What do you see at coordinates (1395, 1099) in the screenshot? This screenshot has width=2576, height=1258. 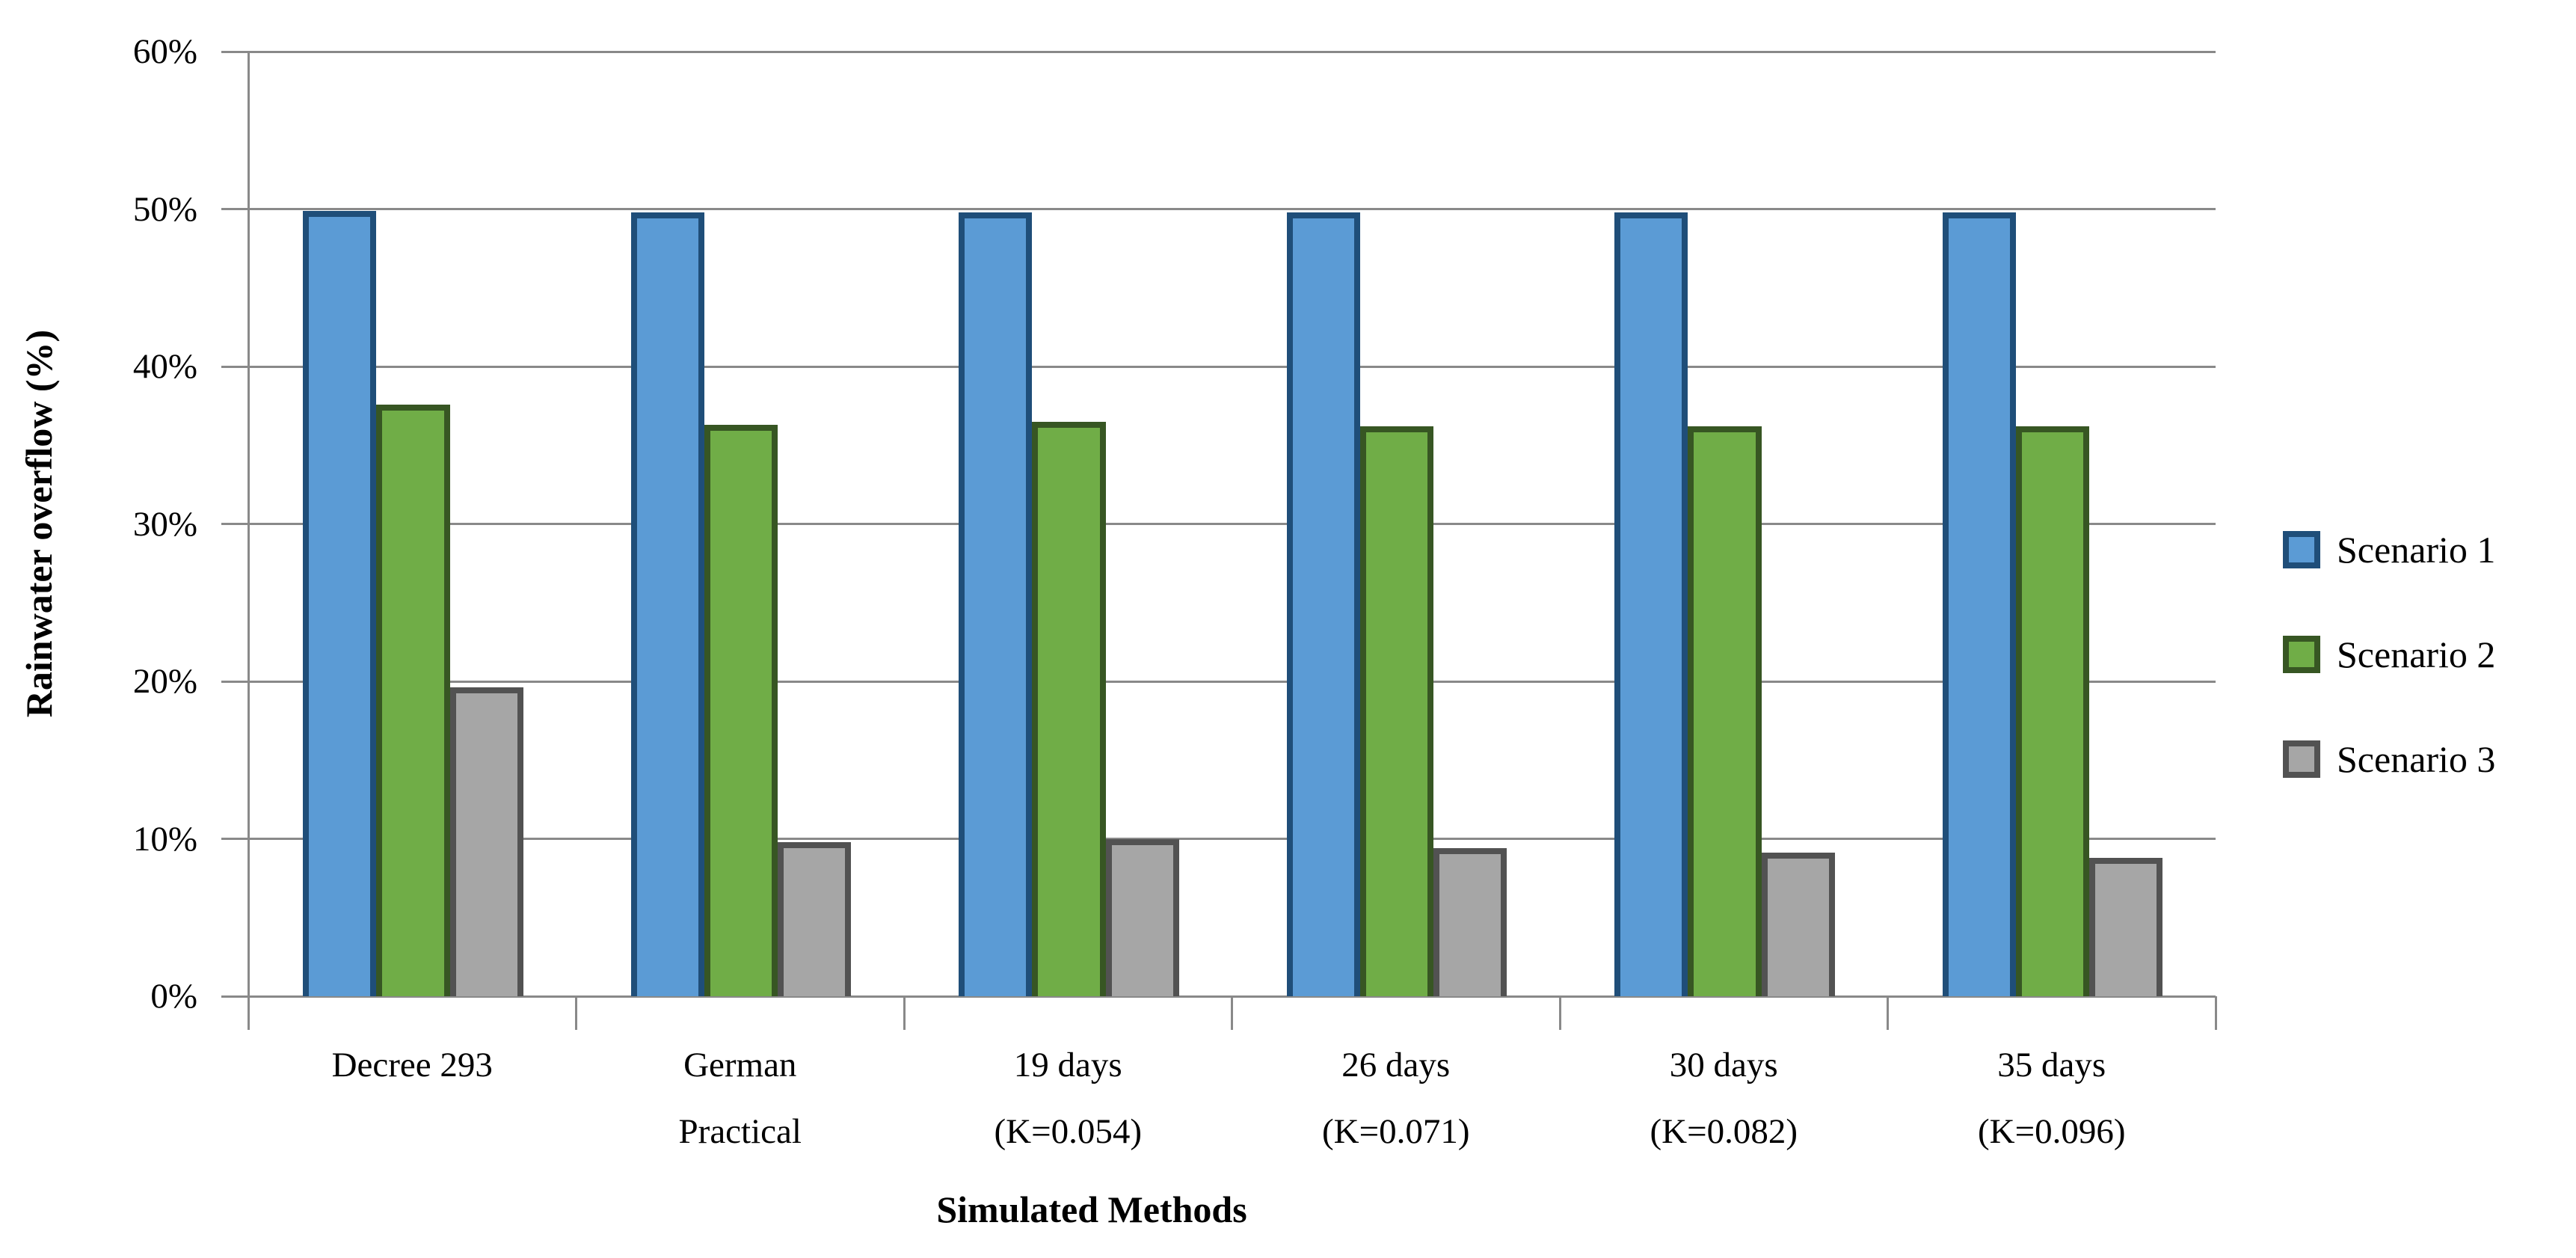 I see `x-category-label: 26 days (K=0.071)` at bounding box center [1395, 1099].